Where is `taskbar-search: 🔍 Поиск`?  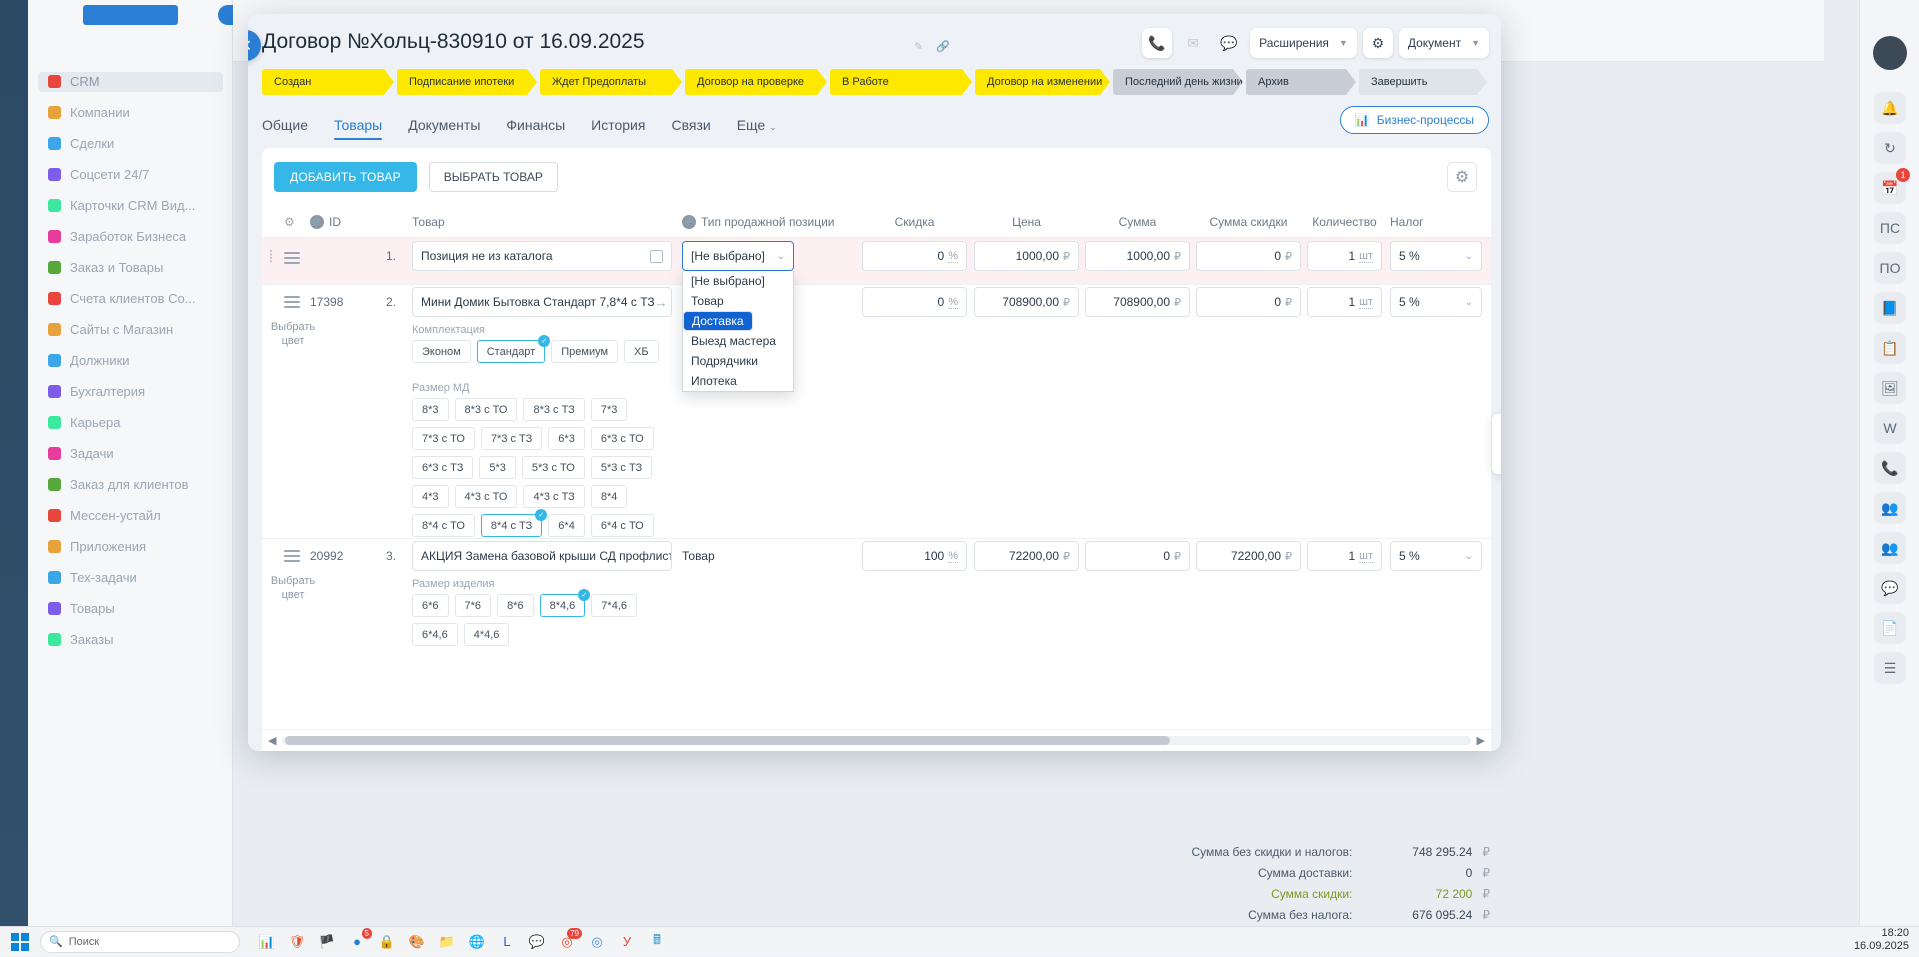
taskbar-search: 🔍 Поиск is located at coordinates (140, 942).